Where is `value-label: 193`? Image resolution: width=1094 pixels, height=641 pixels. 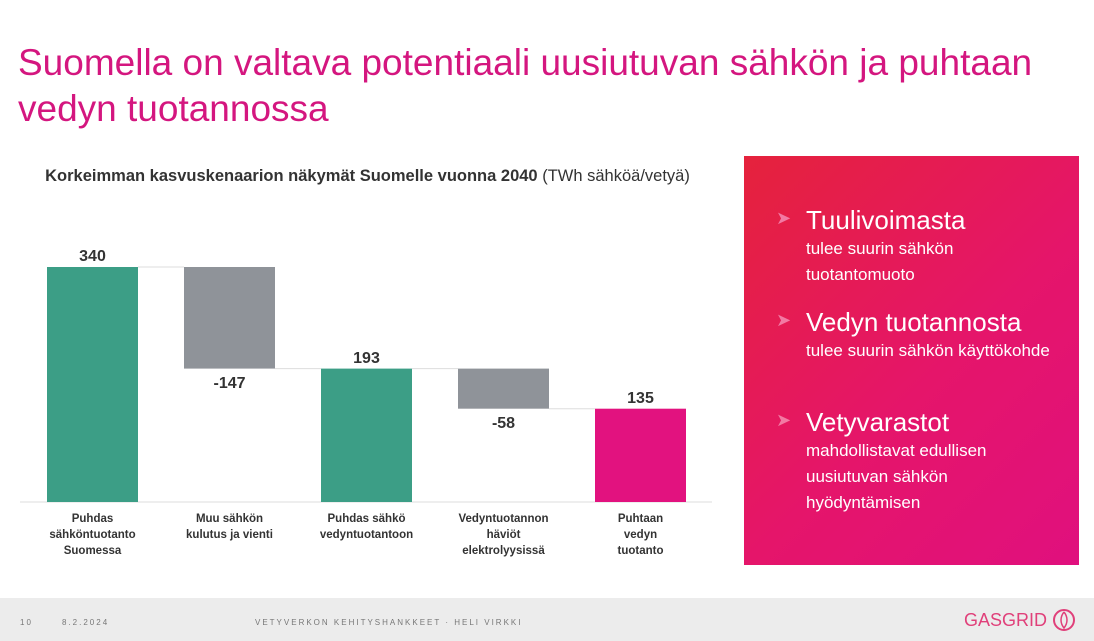
value-label: 193 is located at coordinates (366, 358).